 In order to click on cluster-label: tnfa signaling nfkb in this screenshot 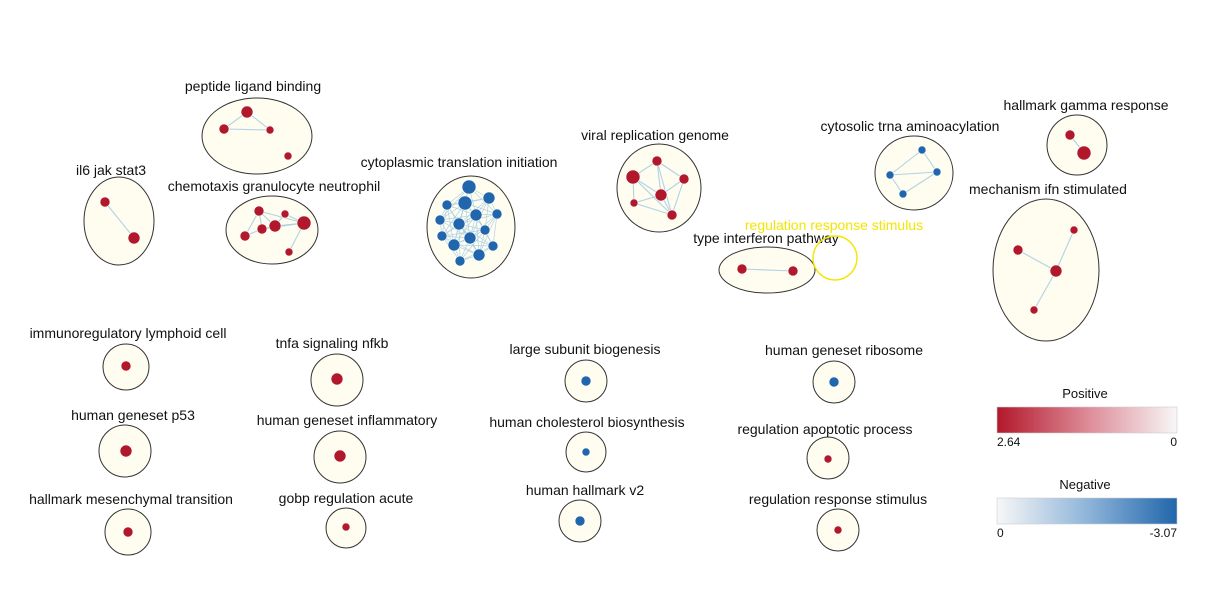, I will do `click(332, 343)`.